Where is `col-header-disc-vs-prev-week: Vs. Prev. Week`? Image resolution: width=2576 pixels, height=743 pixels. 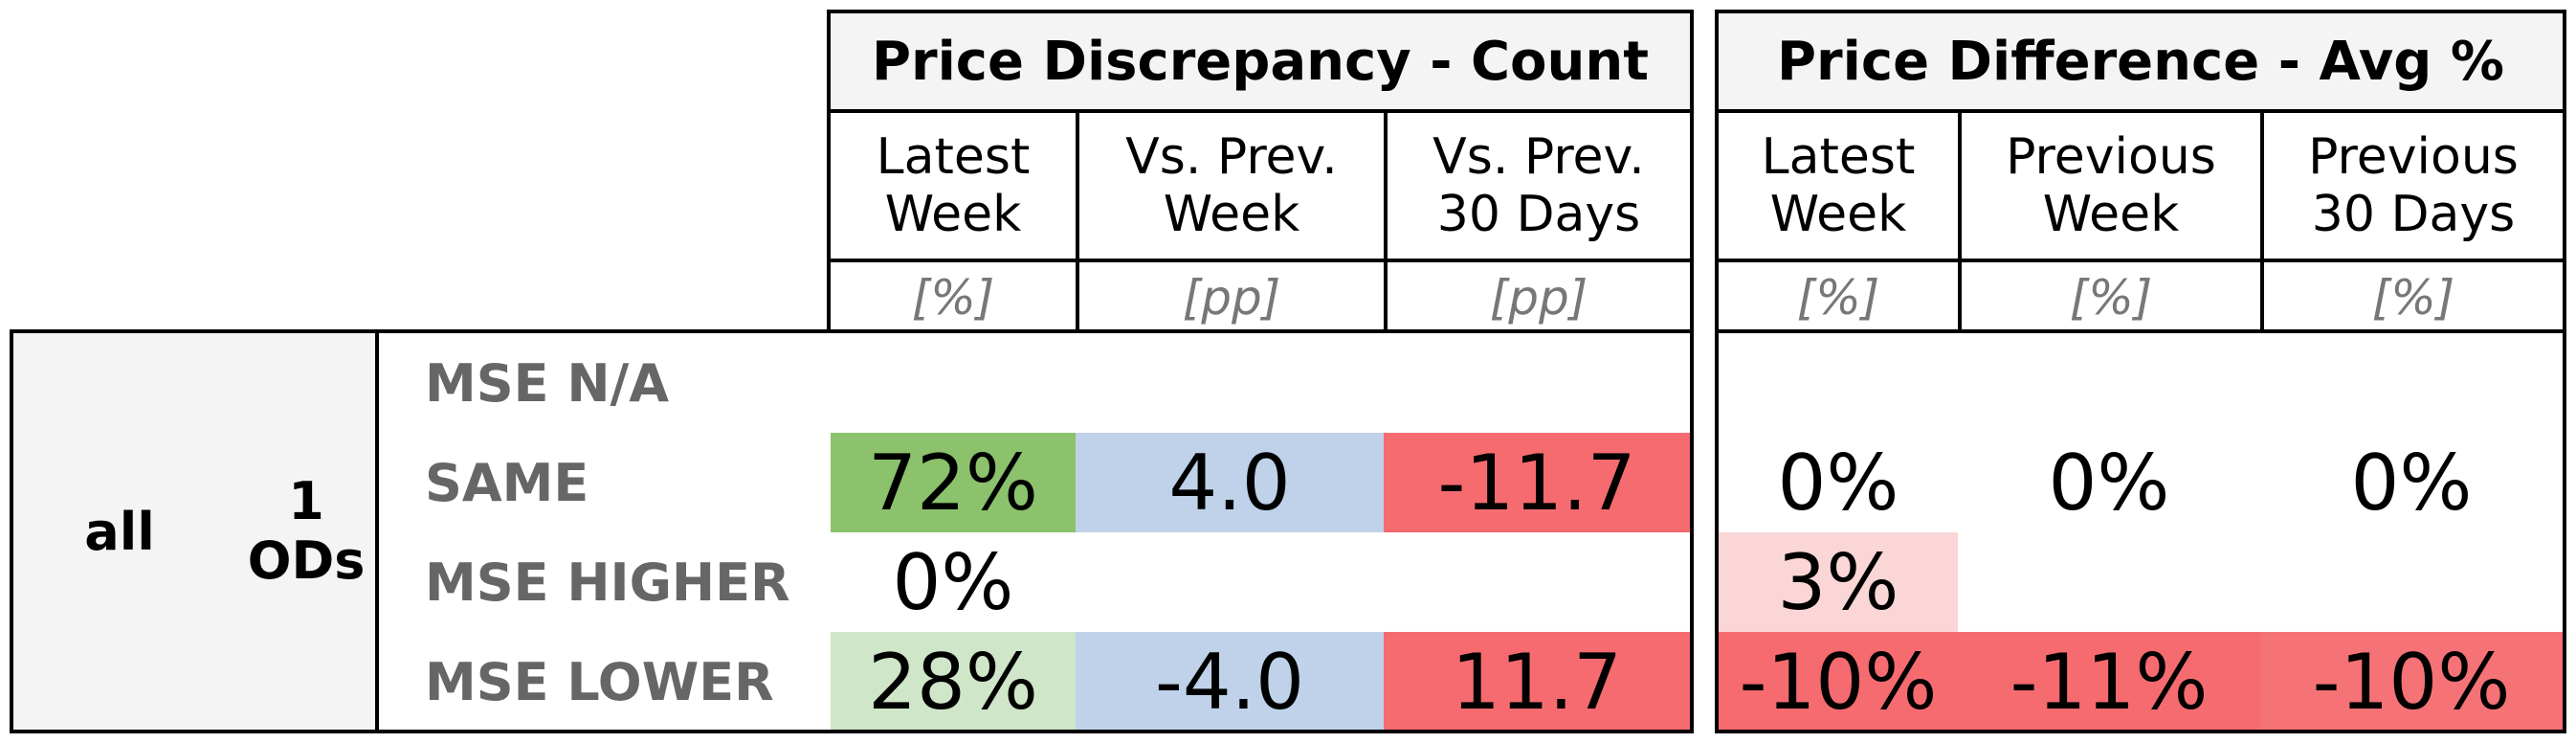 col-header-disc-vs-prev-week: Vs. Prev. Week is located at coordinates (1231, 186).